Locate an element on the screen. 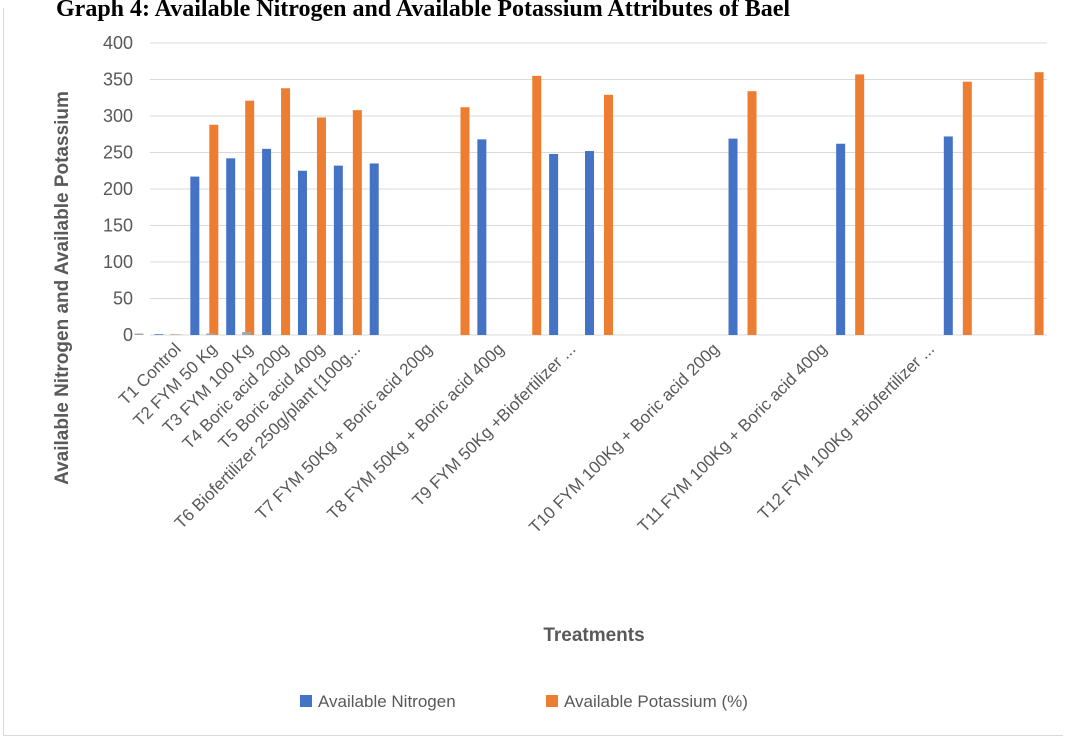  y-tick-label: 200 is located at coordinates (118, 189).